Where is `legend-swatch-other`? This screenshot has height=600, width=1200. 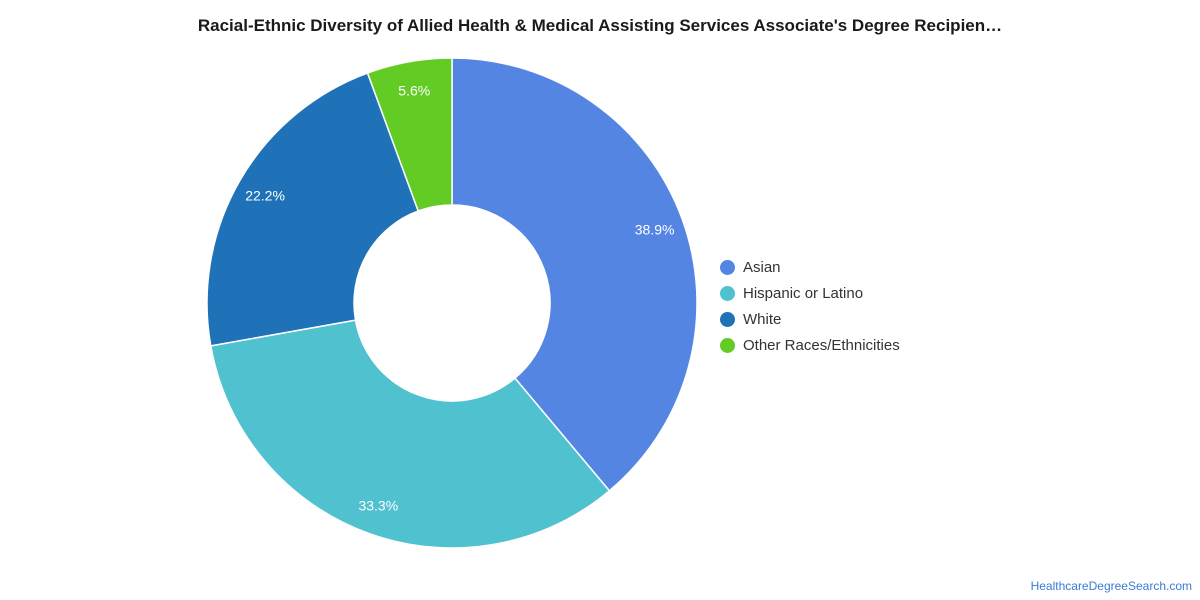
legend-swatch-other is located at coordinates (727, 345).